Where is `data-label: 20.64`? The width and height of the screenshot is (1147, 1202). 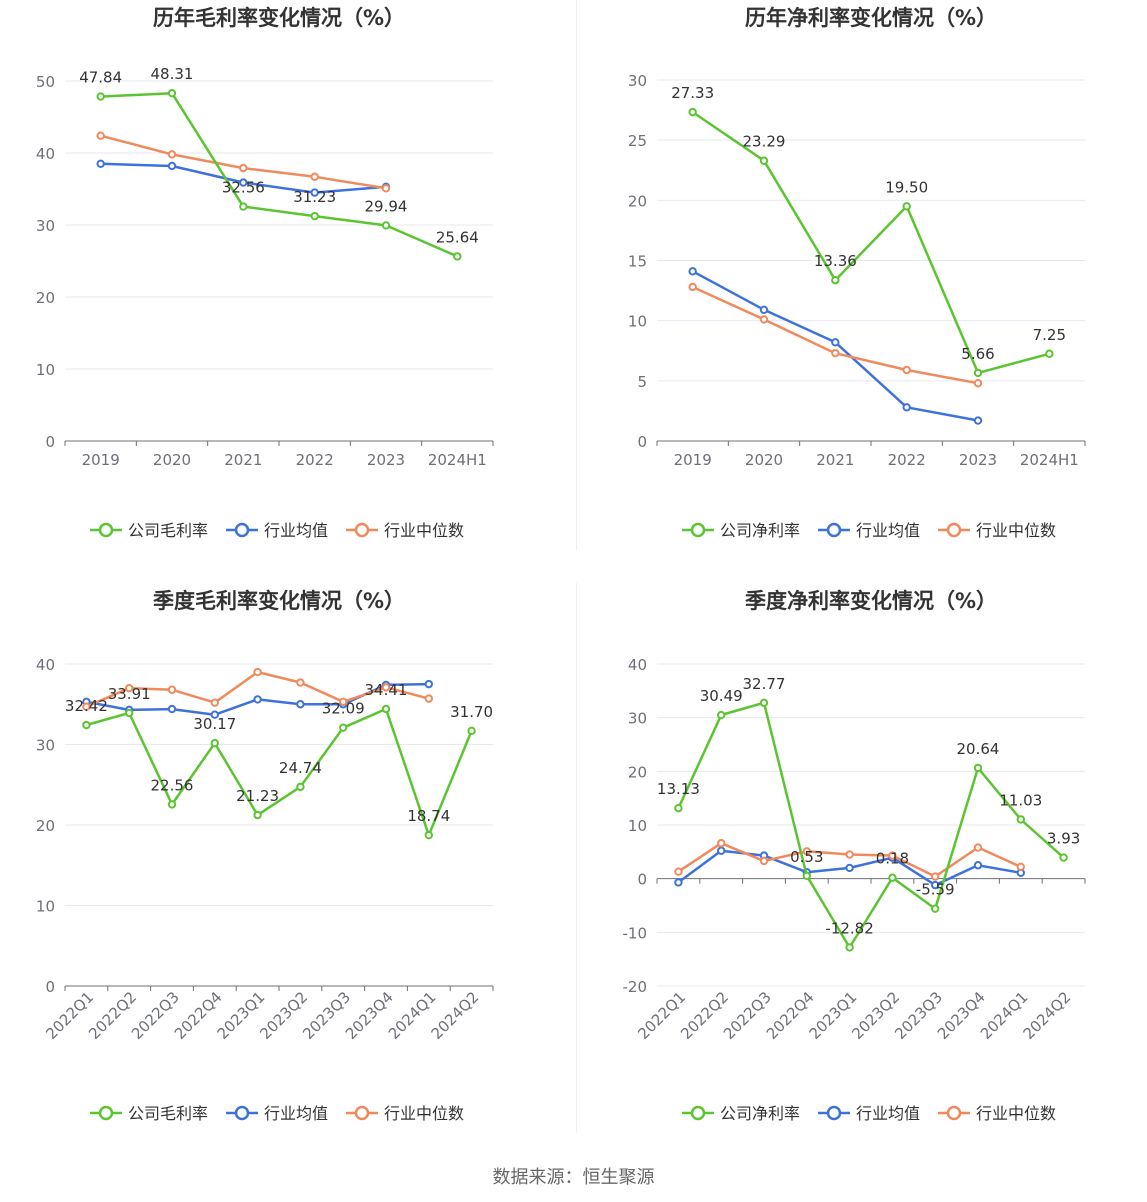 data-label: 20.64 is located at coordinates (978, 749).